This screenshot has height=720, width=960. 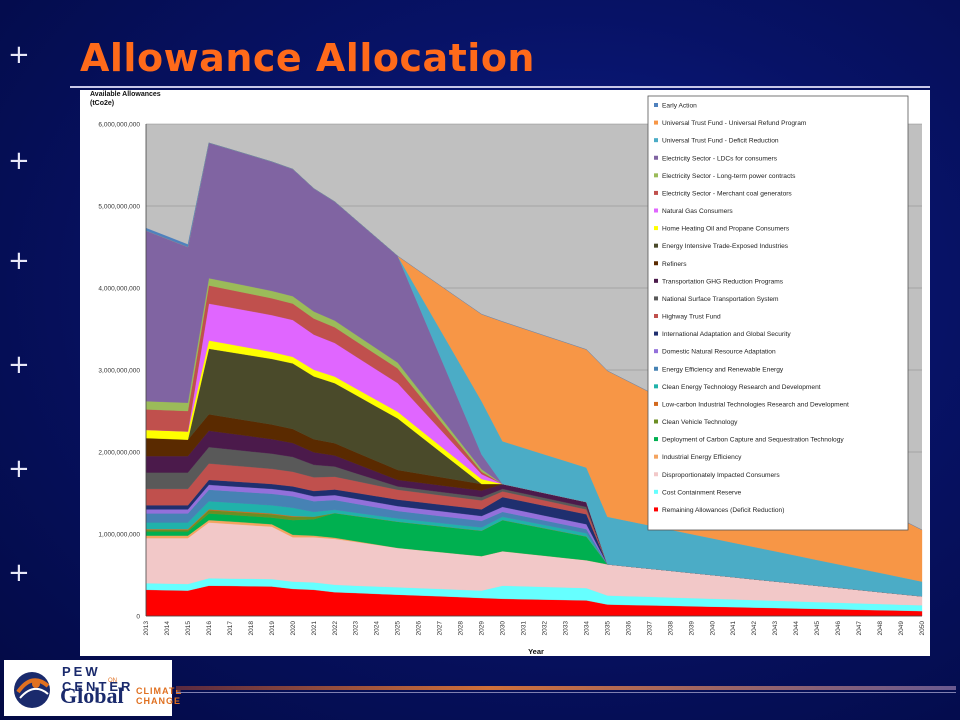 I want to click on x-tick-label: 2043, so click(x=775, y=628).